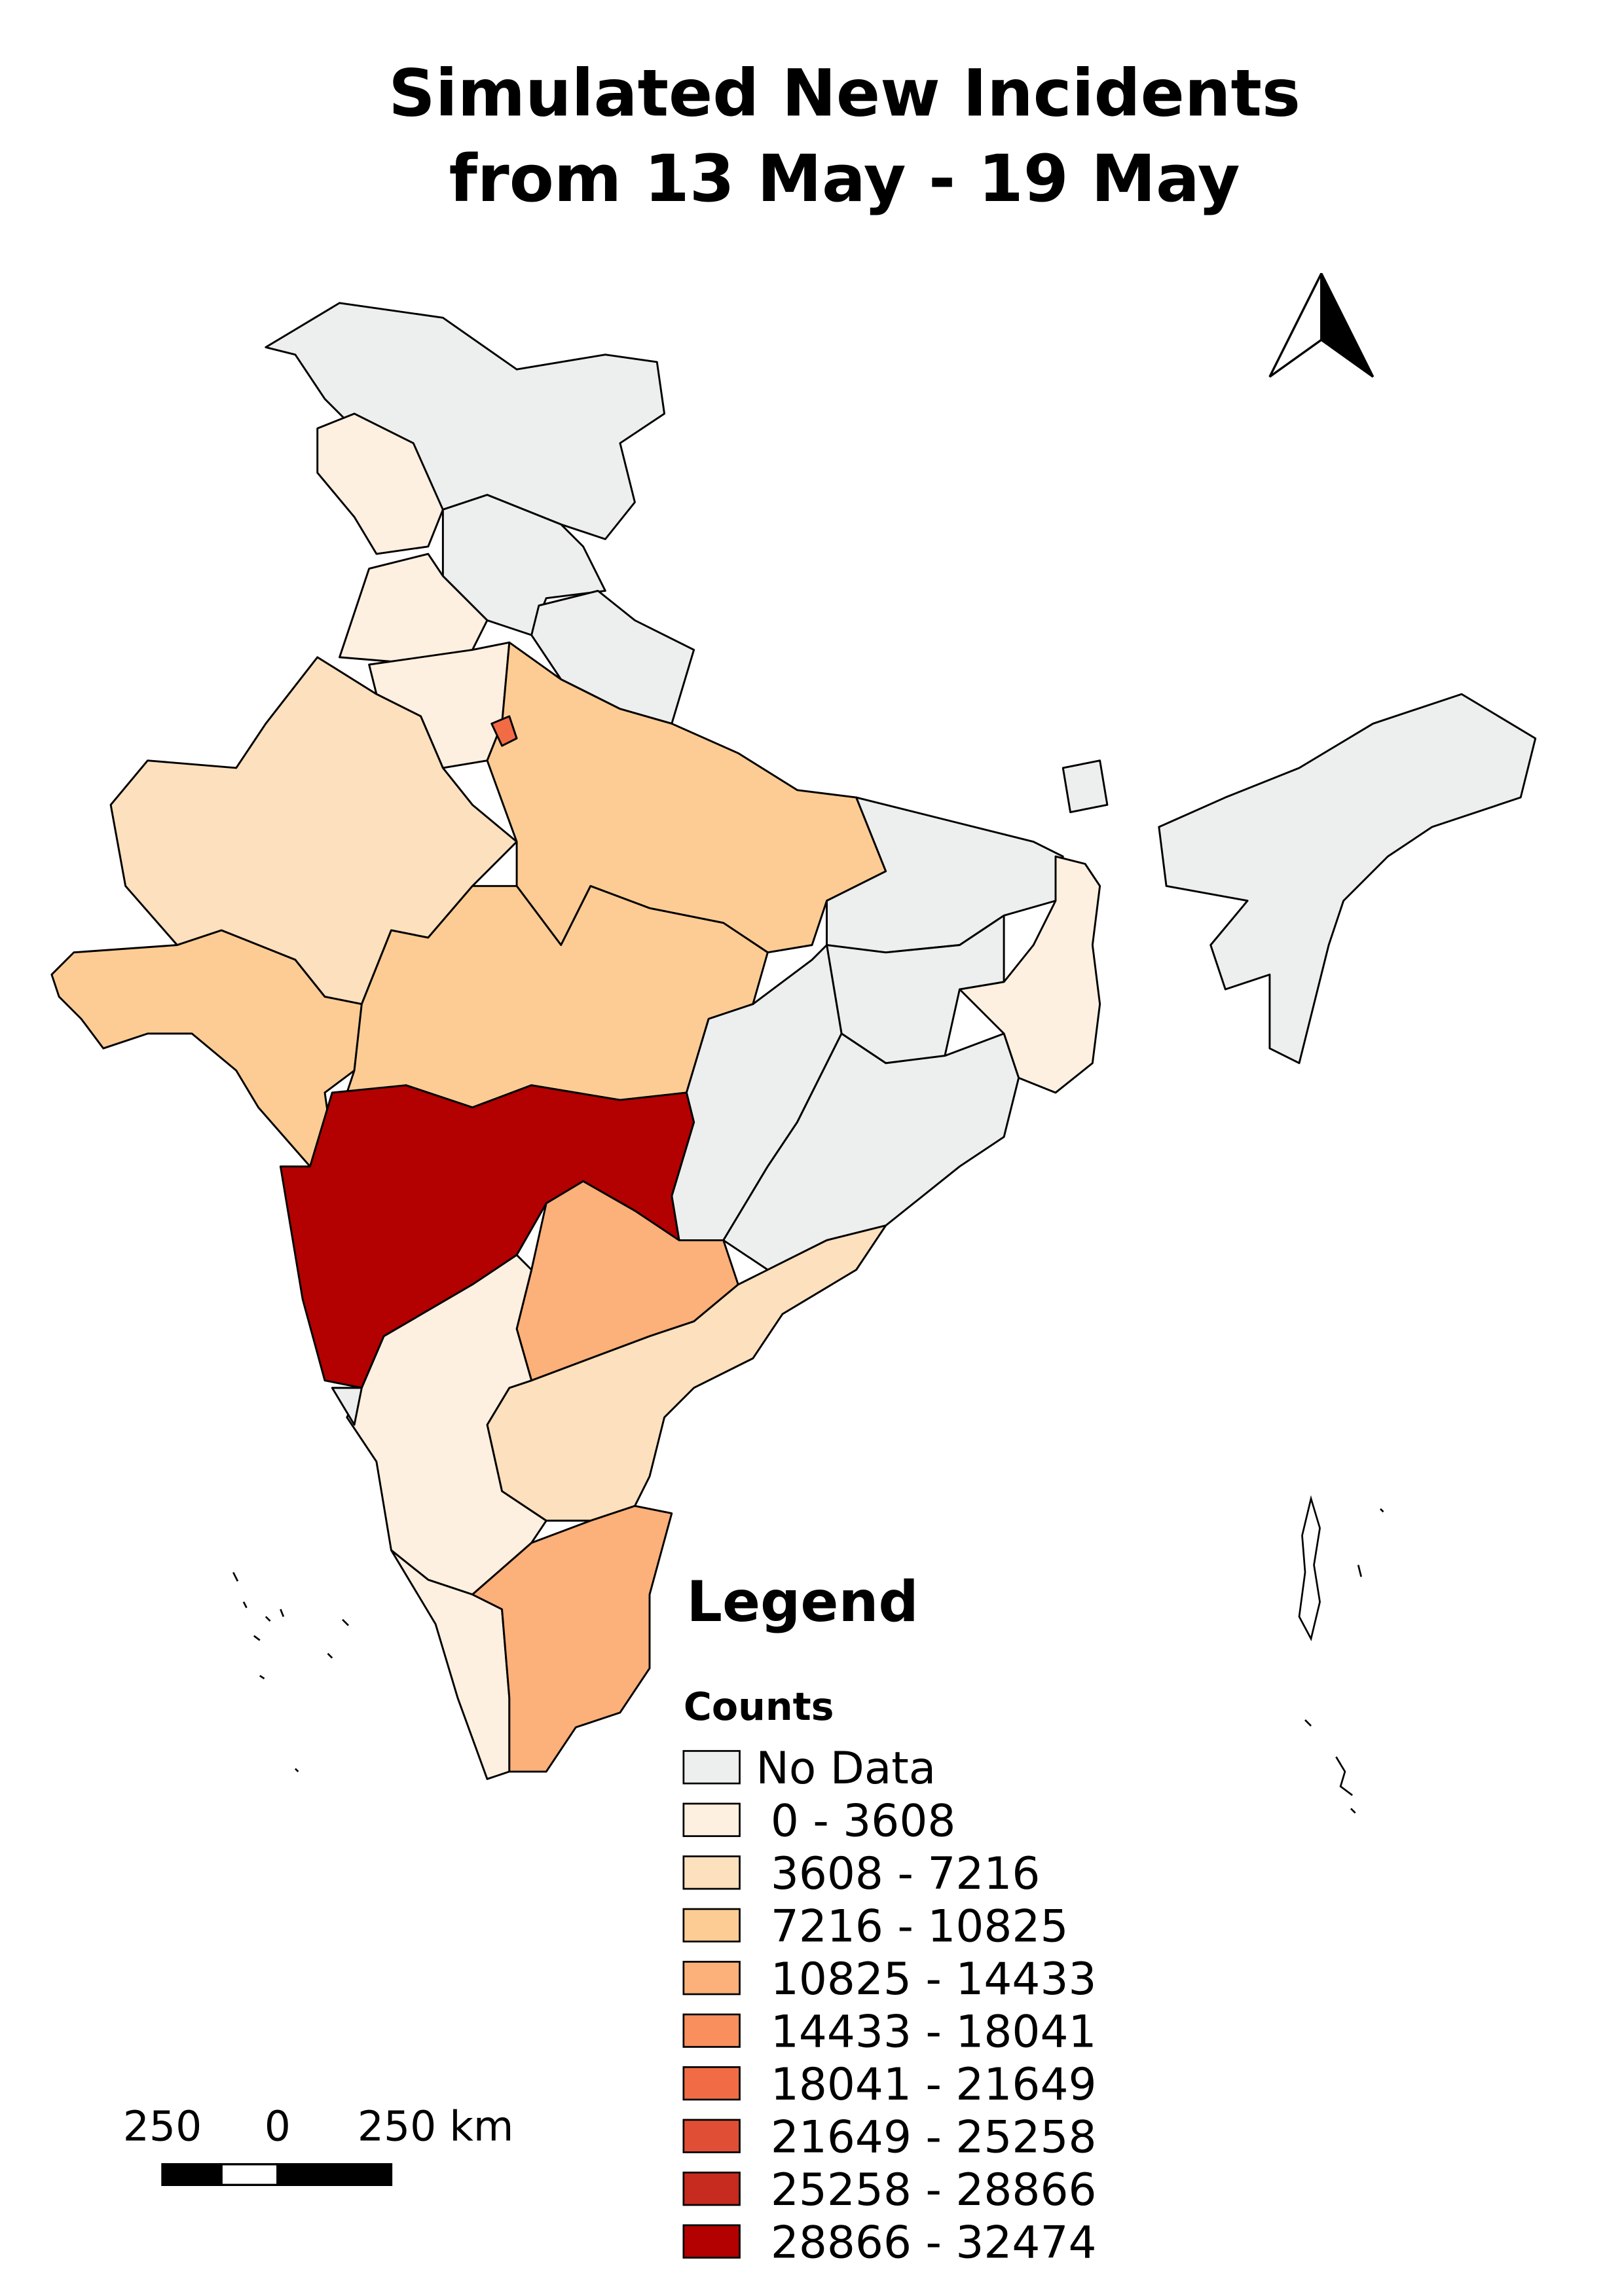  Describe the element at coordinates (934, 2032) in the screenshot. I see `legend-label: 14433 - 18041` at that location.